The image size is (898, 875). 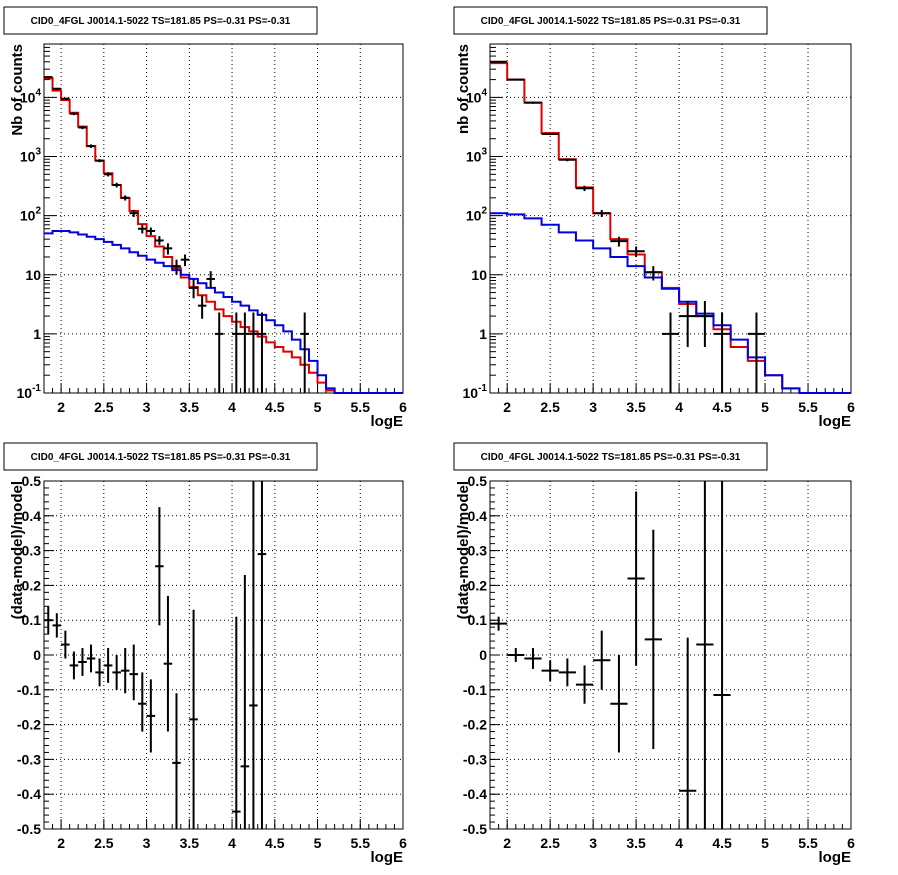 I want to click on y-tick-label: 0.3, so click(x=32, y=551).